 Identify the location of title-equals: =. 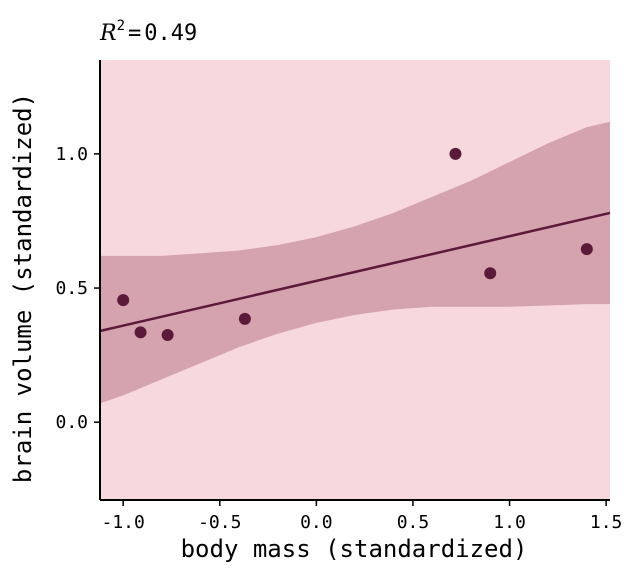
(134, 33).